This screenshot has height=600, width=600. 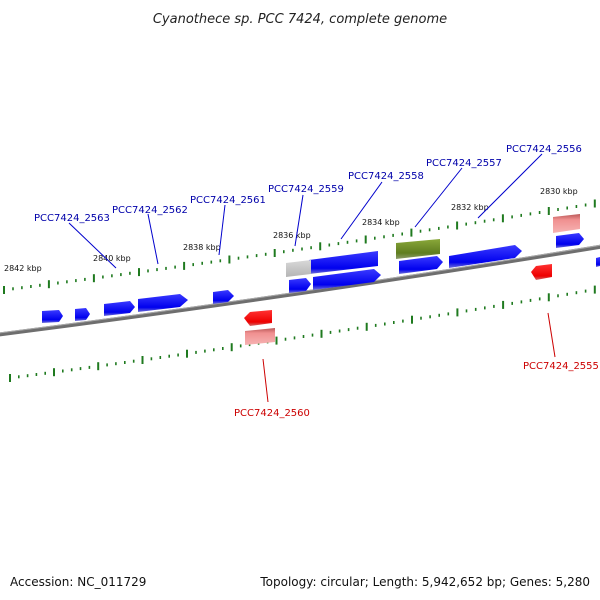 I want to click on forward-genes, so click(x=321, y=278).